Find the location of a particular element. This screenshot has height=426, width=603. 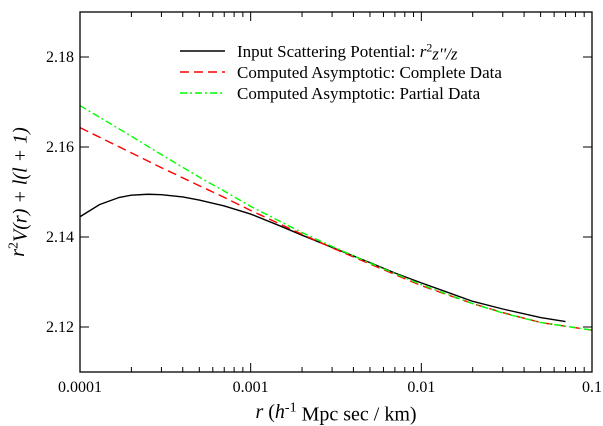

legend-label: Input Scattering Potential: r2z''/z is located at coordinates (347, 52).